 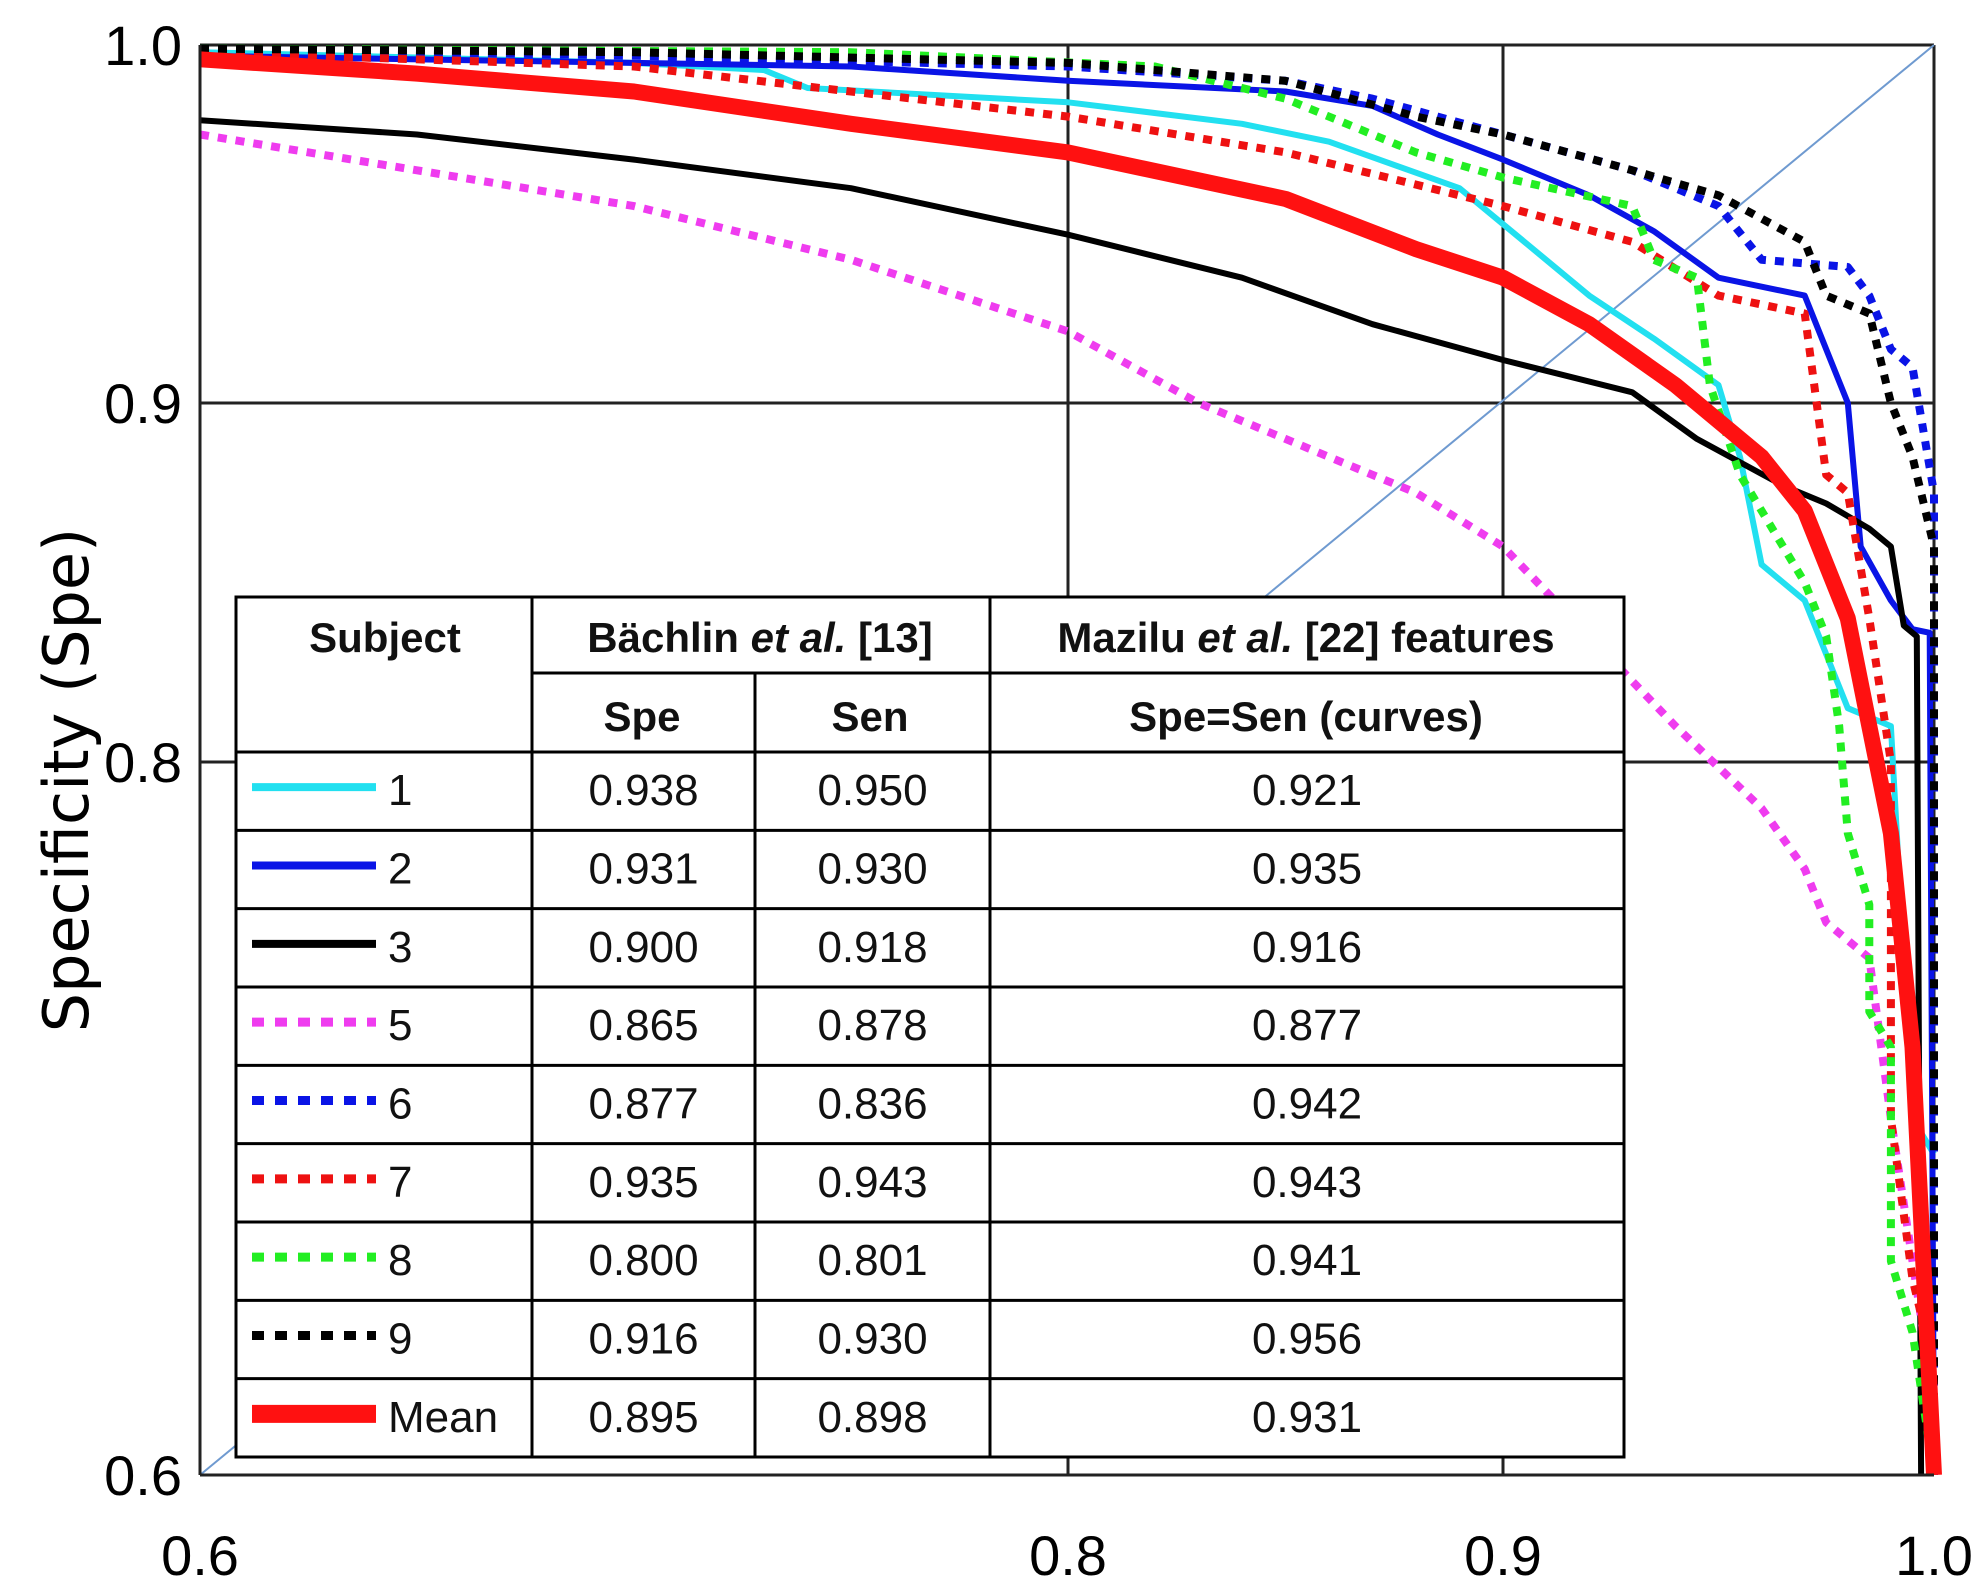 I want to click on header-mazilu-post: [22] features, so click(x=1423, y=637).